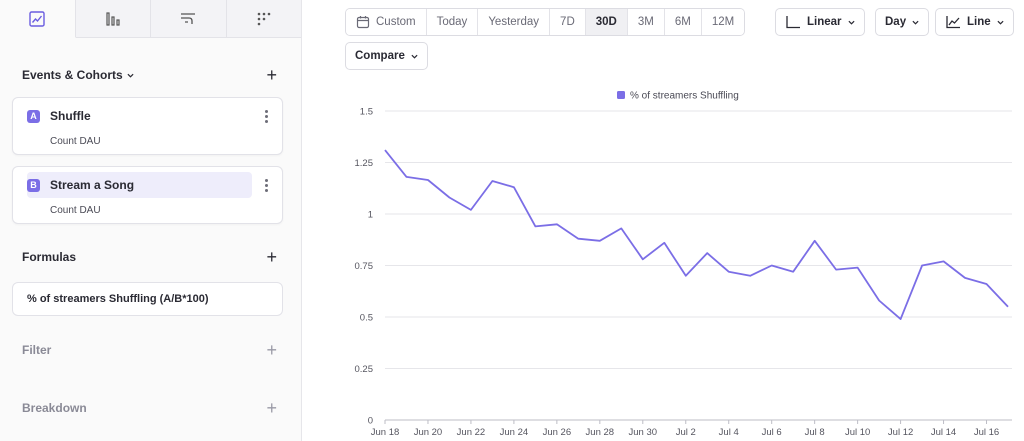 This screenshot has width=1024, height=441. I want to click on y-tick-label: 1.25, so click(364, 163).